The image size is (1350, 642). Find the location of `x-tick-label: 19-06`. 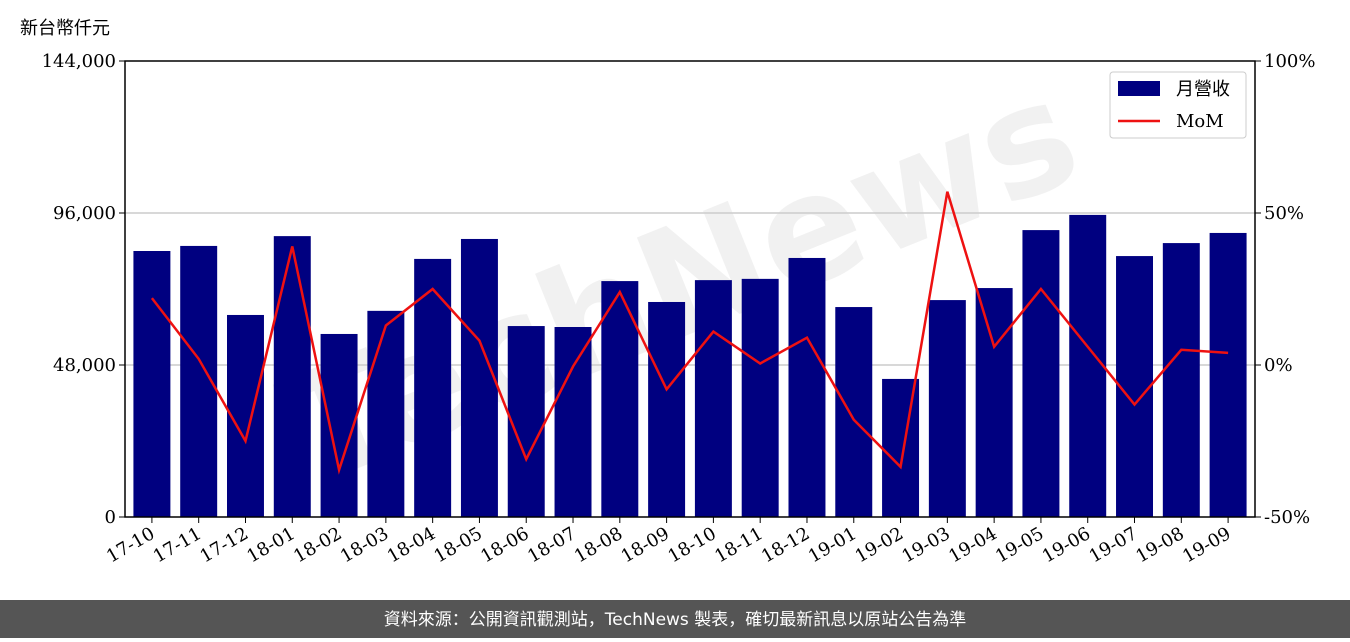

x-tick-label: 19-06 is located at coordinates (1066, 545).